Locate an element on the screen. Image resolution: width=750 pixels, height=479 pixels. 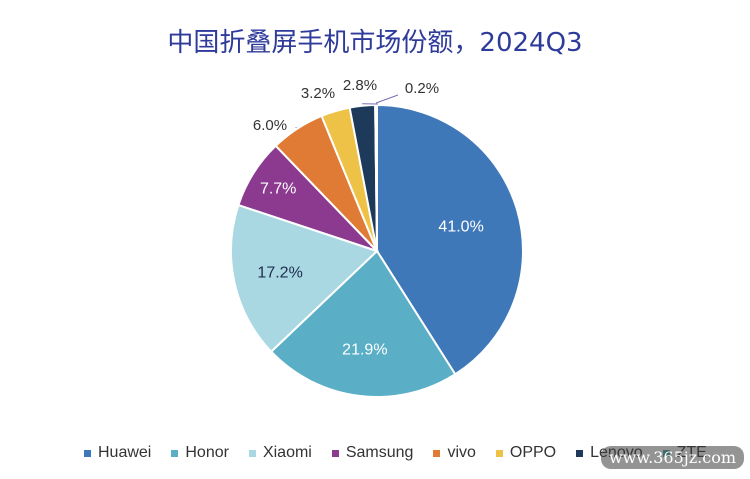
legend-swatch-lenovo is located at coordinates (580, 453).